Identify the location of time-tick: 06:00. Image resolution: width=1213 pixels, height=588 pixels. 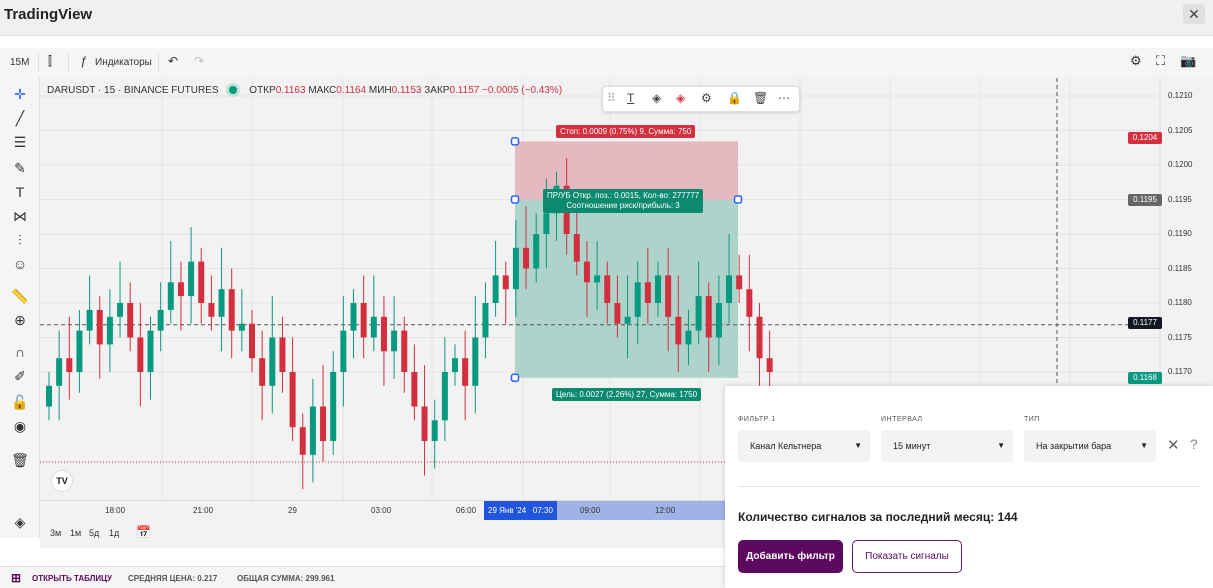
(466, 510).